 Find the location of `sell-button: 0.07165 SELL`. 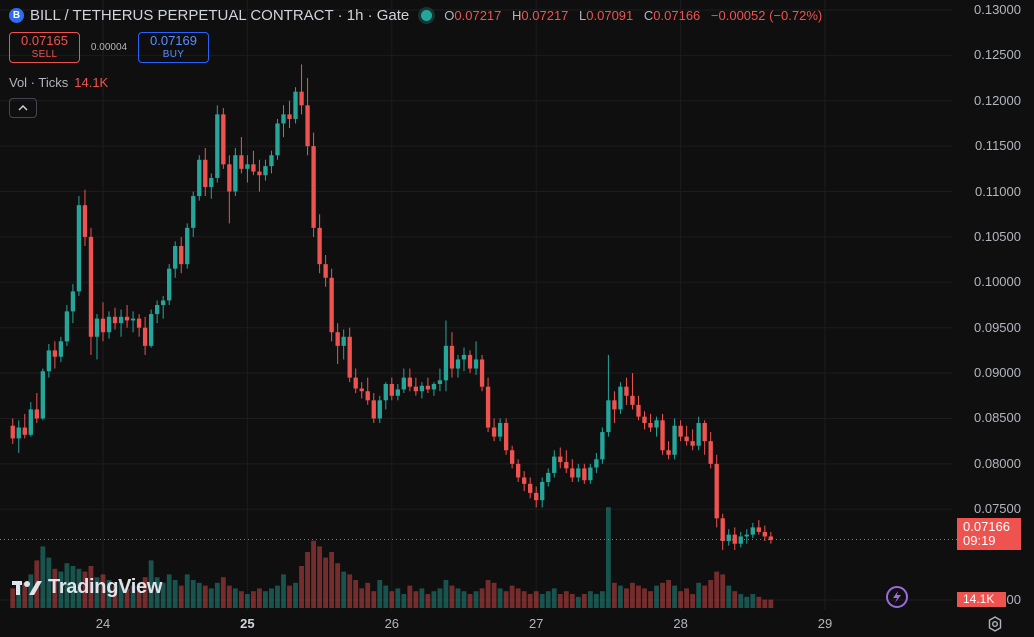

sell-button: 0.07165 SELL is located at coordinates (44, 47).